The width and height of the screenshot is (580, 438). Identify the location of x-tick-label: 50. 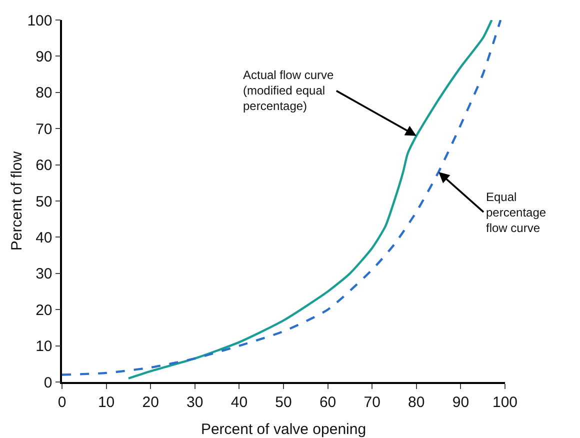
(283, 402).